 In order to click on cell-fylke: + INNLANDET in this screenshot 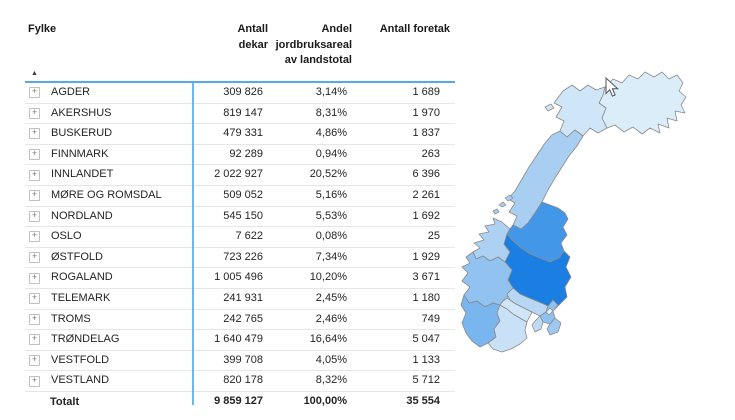, I will do `click(108, 175)`.